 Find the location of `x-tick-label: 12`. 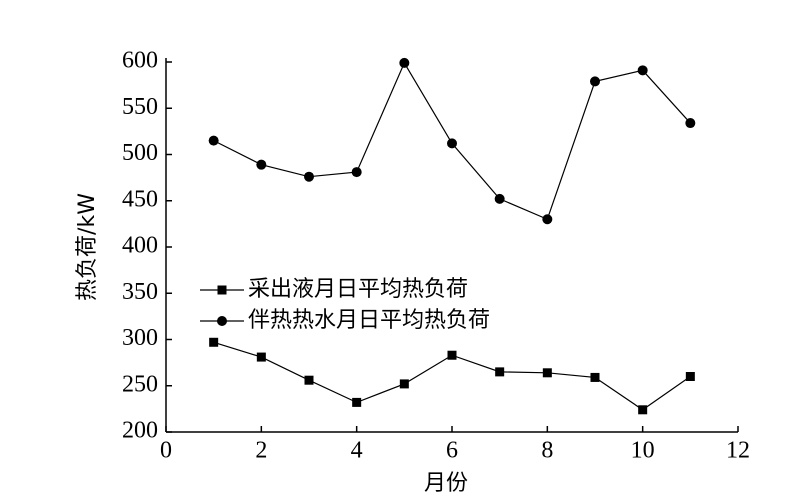

x-tick-label: 12 is located at coordinates (738, 451).